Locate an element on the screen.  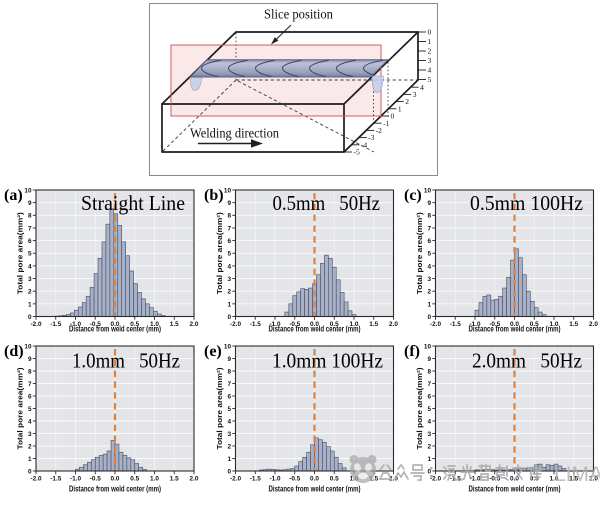
svg-text: -5 is located at coordinates (357, 152).